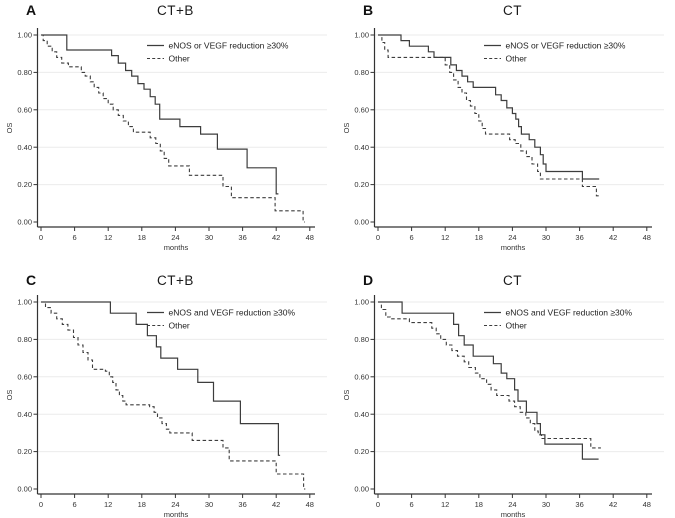 The image size is (675, 518). I want to click on panel-letter-a: A, so click(31, 10).